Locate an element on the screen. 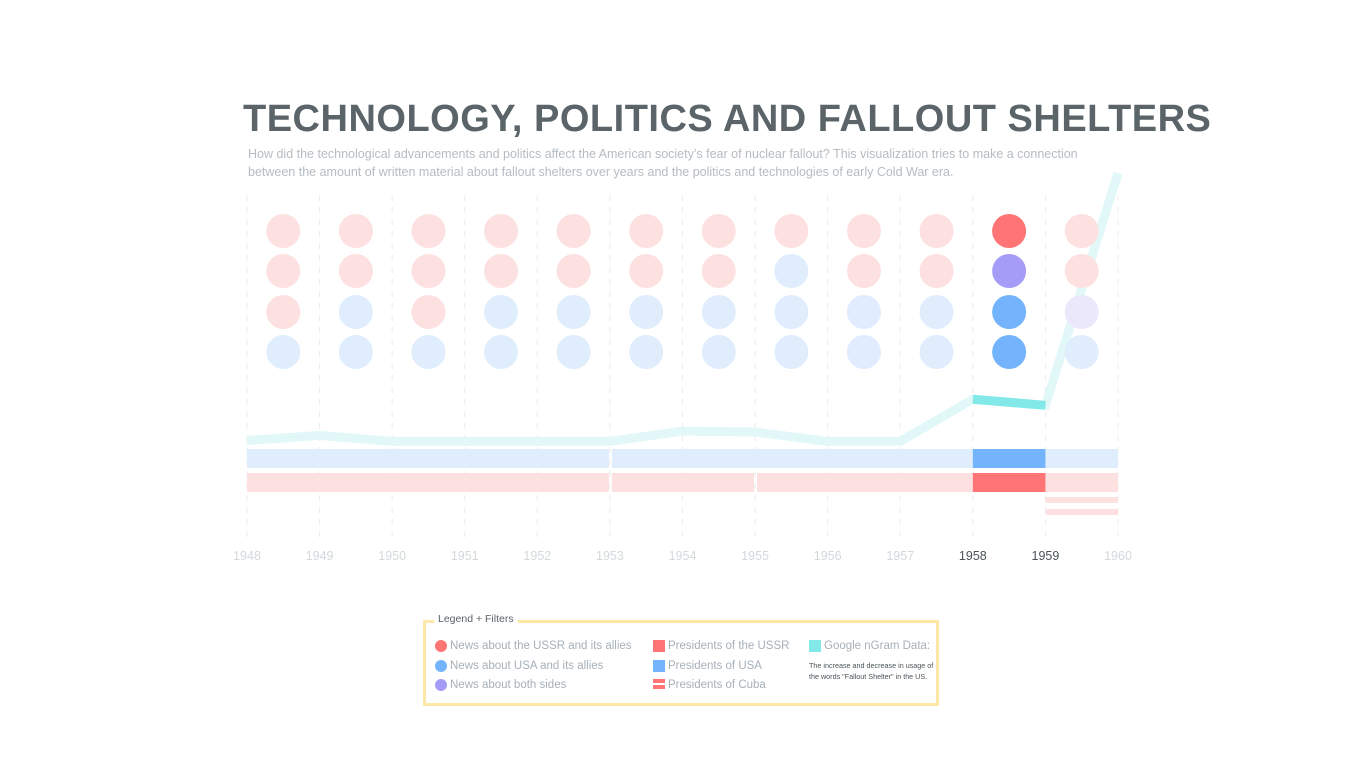 The image size is (1366, 768). ussr-president-bar-highlight is located at coordinates (1009, 482).